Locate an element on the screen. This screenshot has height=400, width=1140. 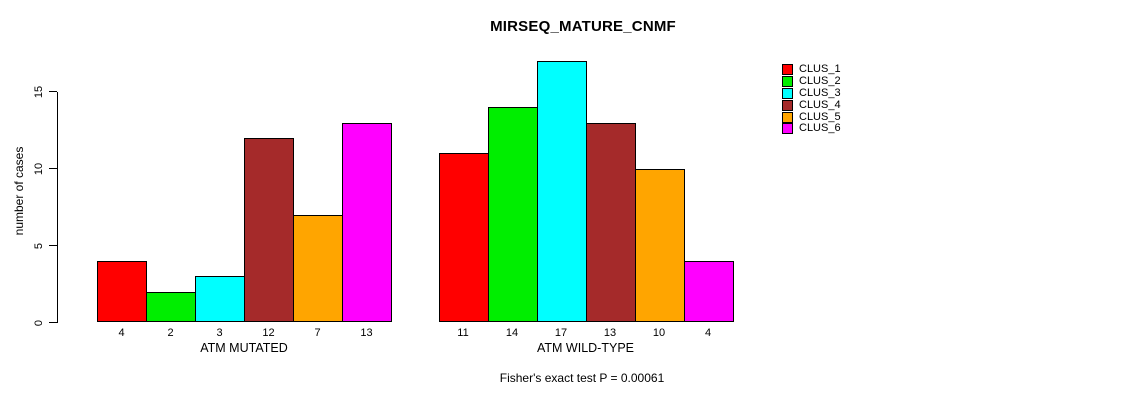
bar-value-label: 2 is located at coordinates (170, 333).